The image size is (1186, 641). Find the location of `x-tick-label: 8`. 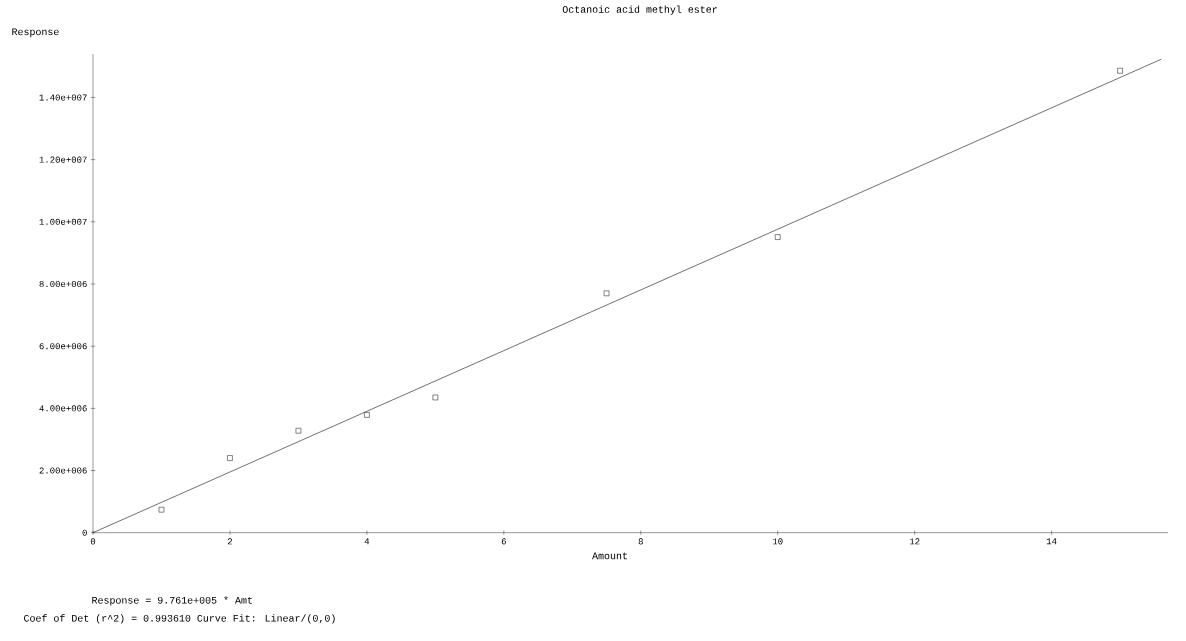

x-tick-label: 8 is located at coordinates (640, 541).